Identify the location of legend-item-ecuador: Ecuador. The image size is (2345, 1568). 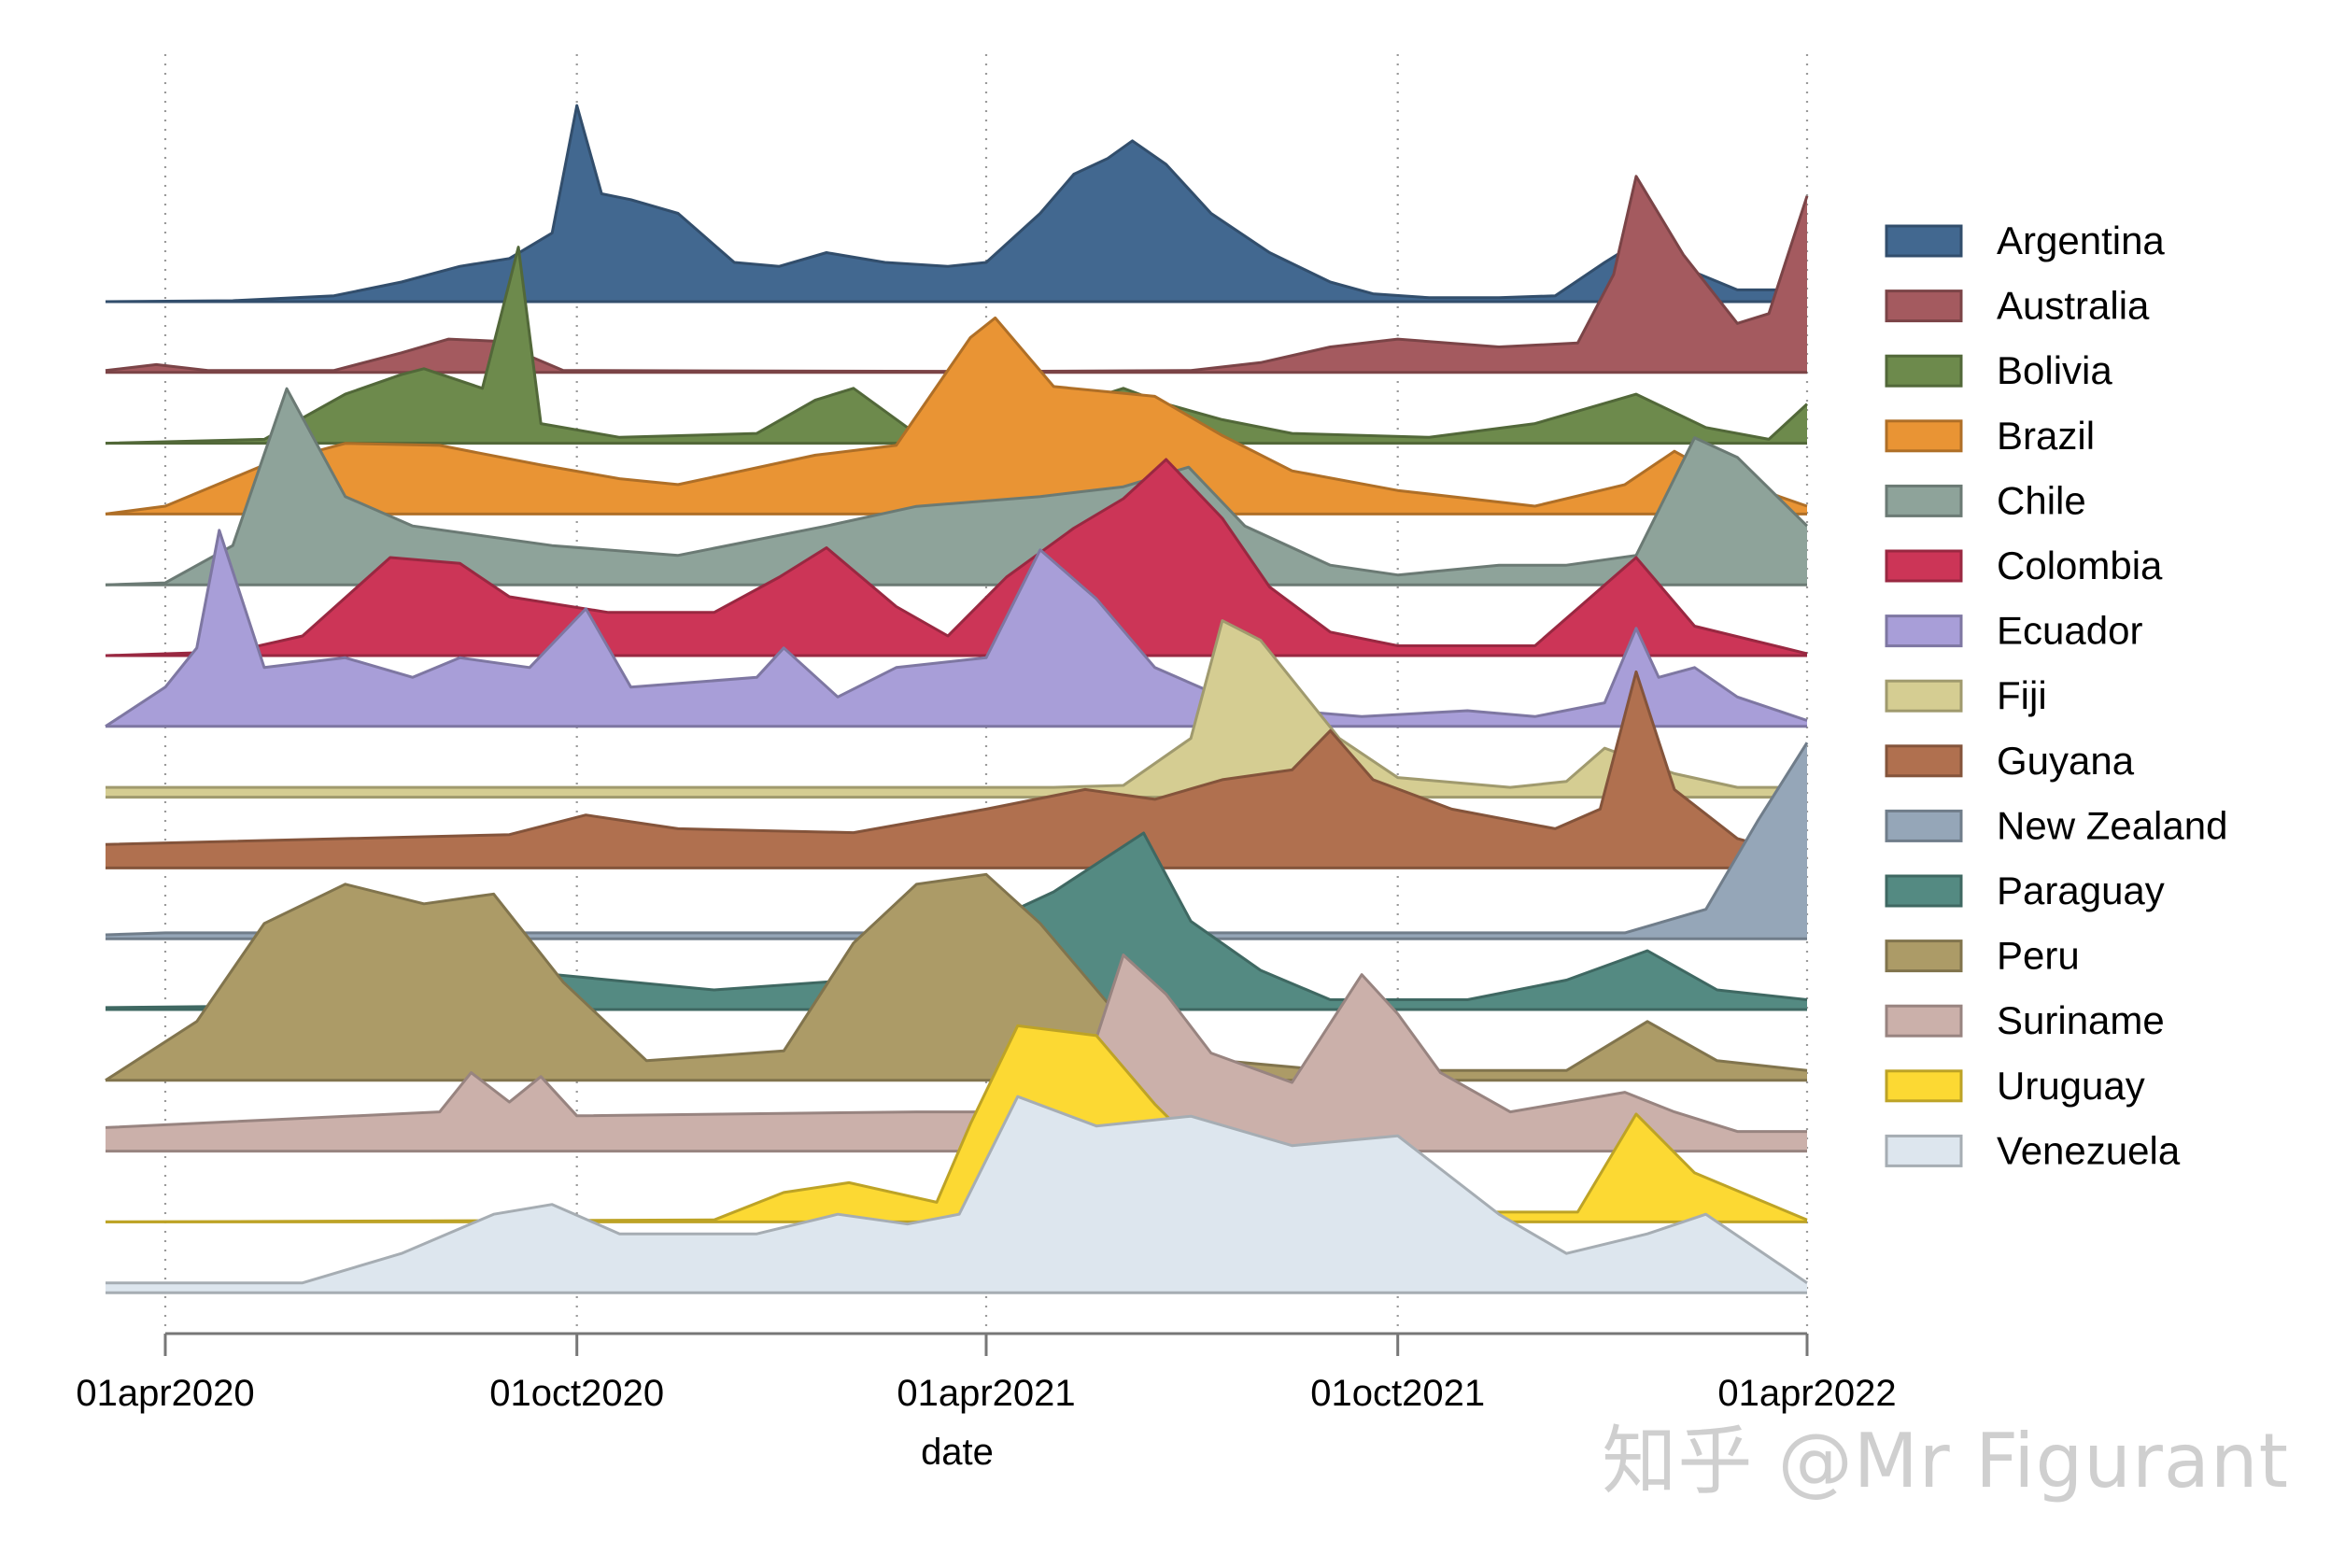
(2014, 631).